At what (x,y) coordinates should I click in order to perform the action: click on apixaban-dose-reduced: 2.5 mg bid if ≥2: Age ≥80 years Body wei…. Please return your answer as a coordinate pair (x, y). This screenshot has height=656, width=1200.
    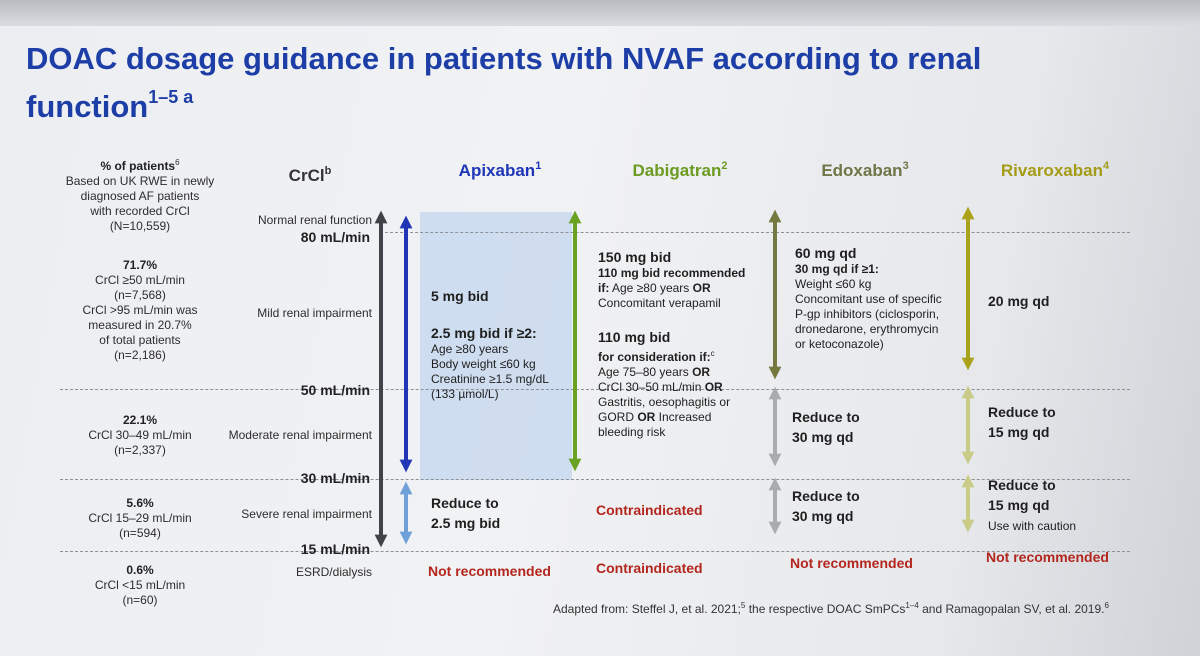
    Looking at the image, I should click on (490, 363).